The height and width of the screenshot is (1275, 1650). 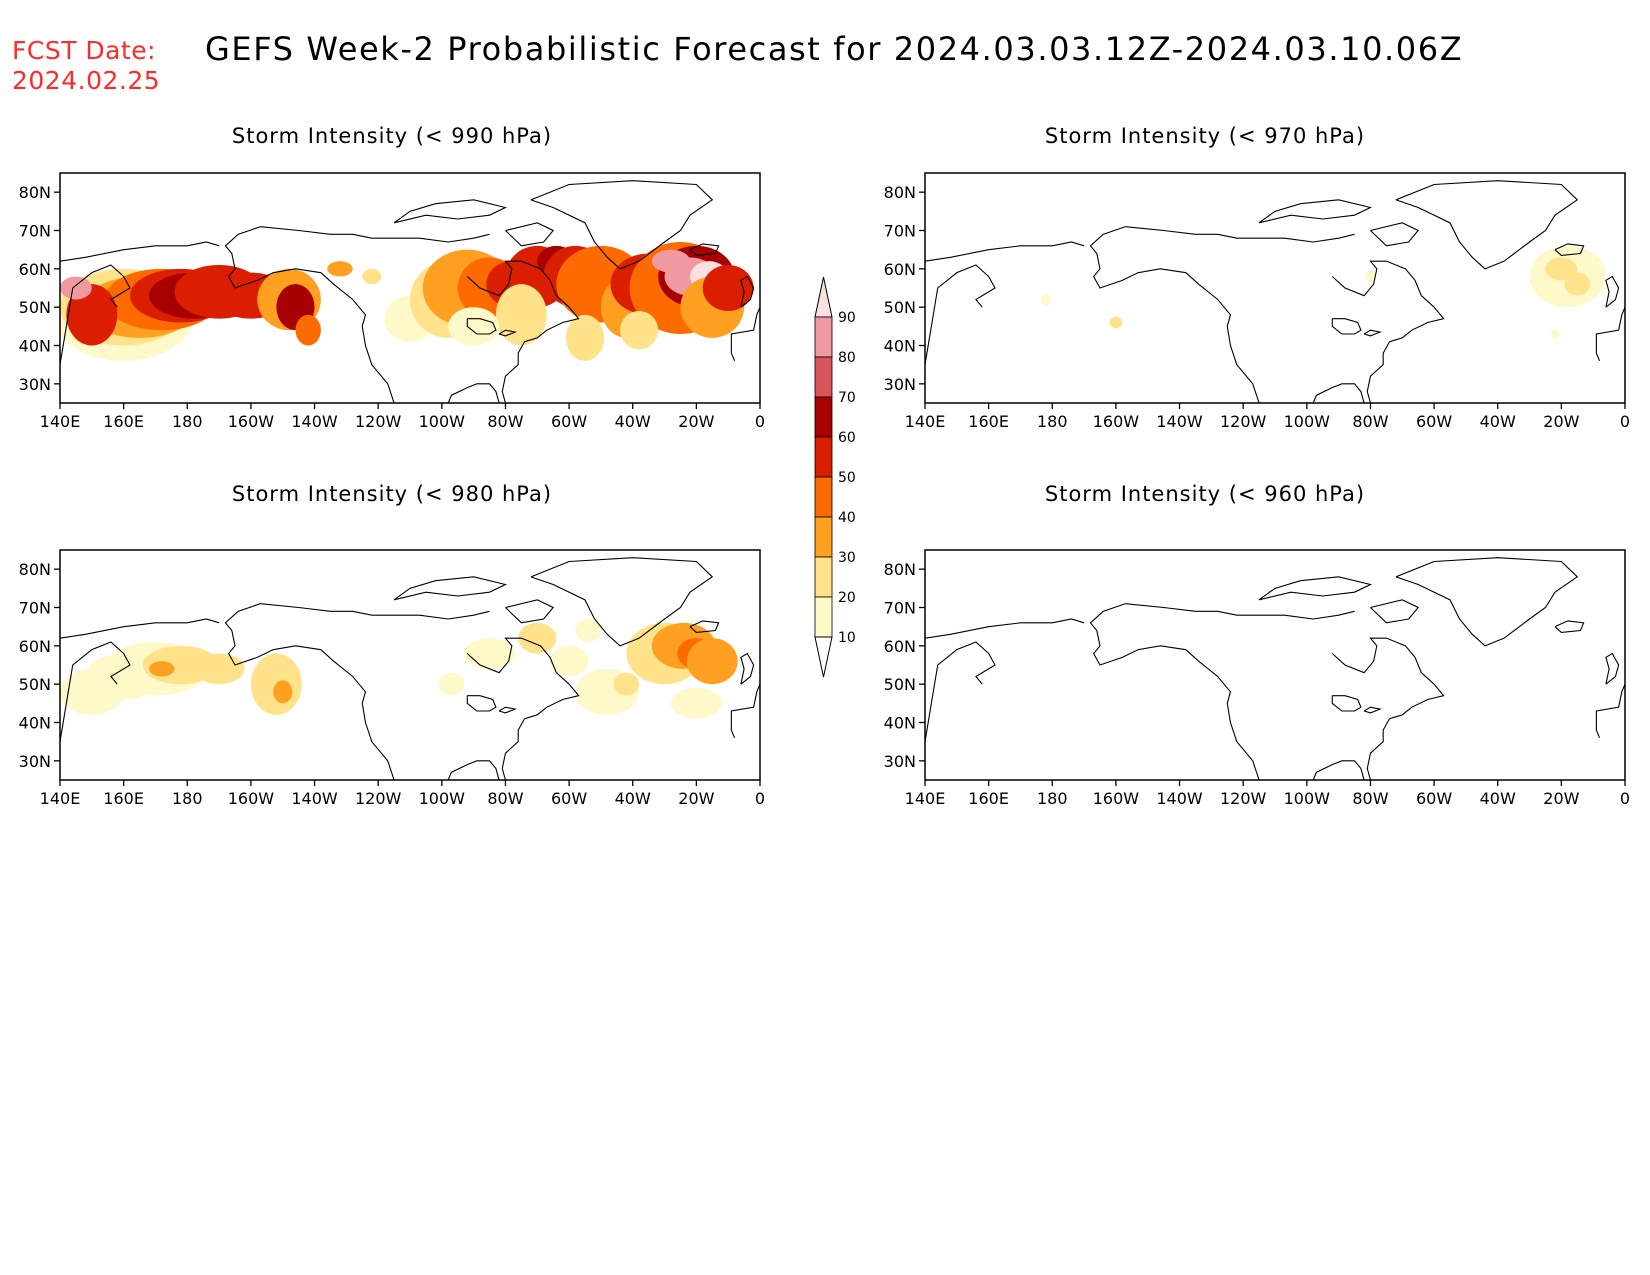 What do you see at coordinates (392, 136) in the screenshot?
I see `panel-title-990: Storm Intensity (< 990 hPa)` at bounding box center [392, 136].